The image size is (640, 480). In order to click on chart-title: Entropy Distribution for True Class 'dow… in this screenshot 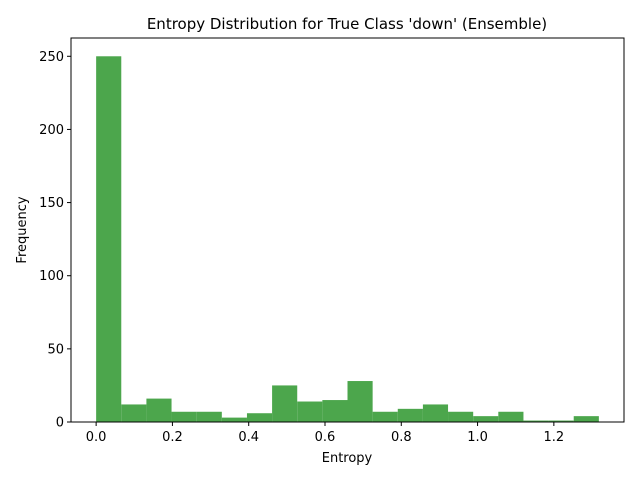, I will do `click(347, 24)`.